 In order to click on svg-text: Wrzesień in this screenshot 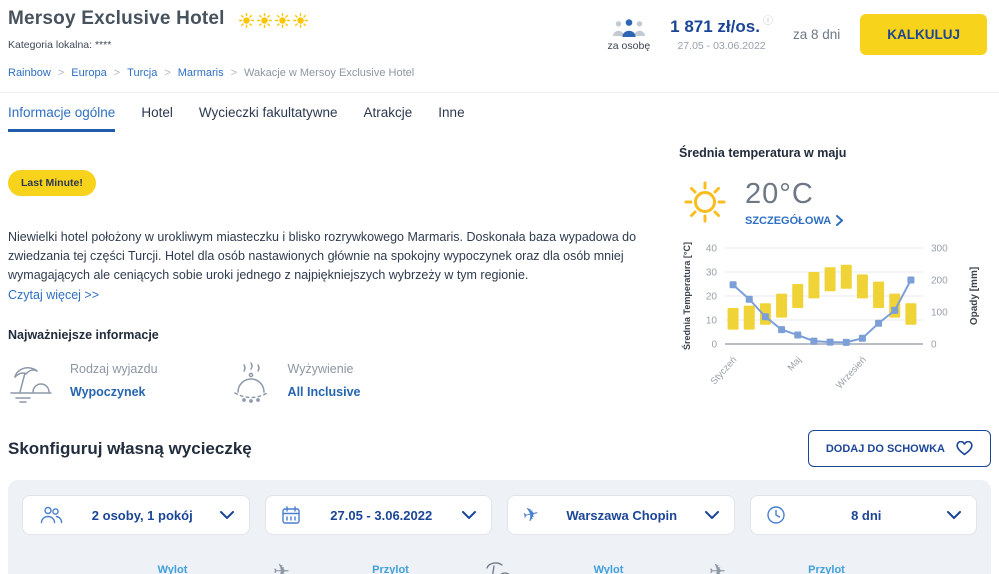, I will do `click(851, 371)`.